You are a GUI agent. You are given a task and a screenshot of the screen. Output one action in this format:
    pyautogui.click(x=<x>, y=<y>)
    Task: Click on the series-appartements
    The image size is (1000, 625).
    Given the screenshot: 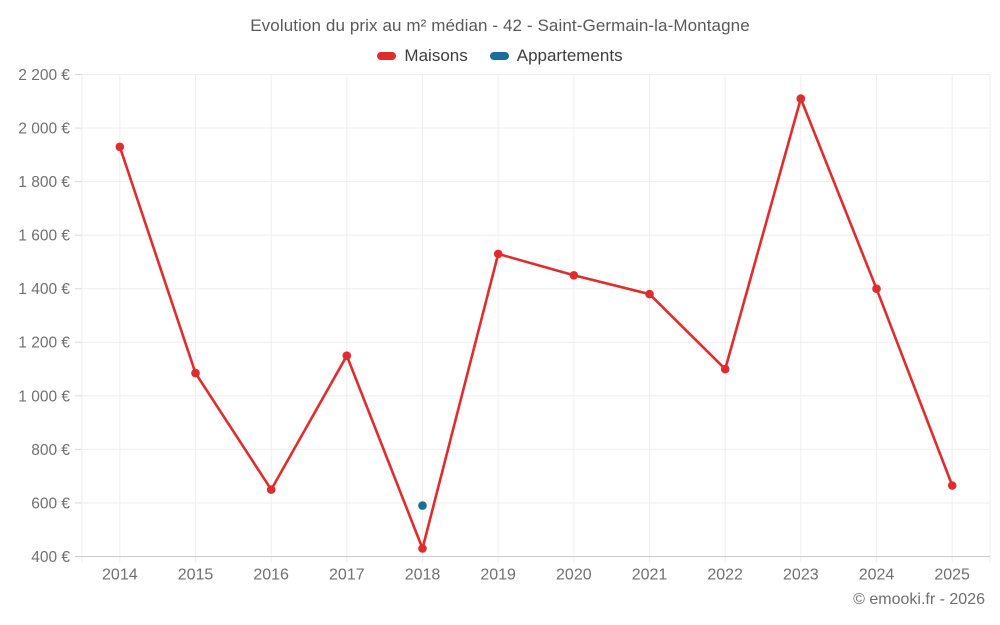 What is the action you would take?
    pyautogui.click(x=422, y=505)
    